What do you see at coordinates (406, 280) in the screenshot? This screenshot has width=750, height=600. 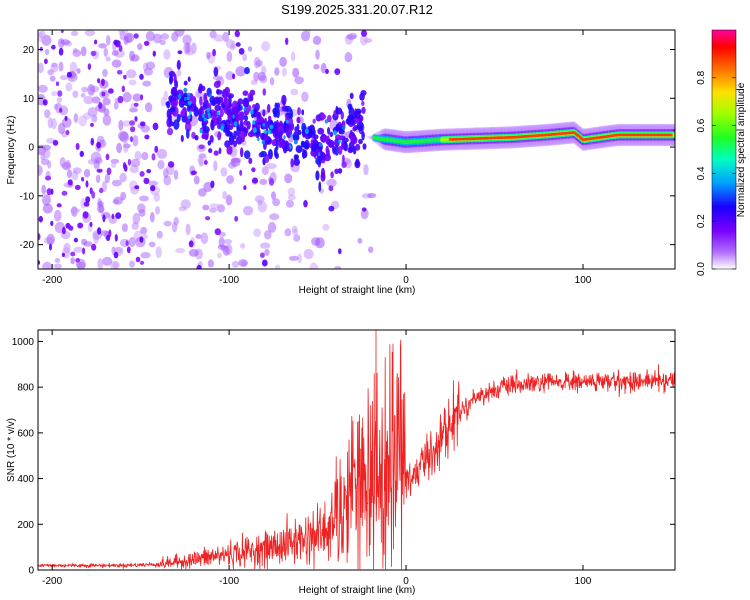 I see `top-x-tick-label: 0` at bounding box center [406, 280].